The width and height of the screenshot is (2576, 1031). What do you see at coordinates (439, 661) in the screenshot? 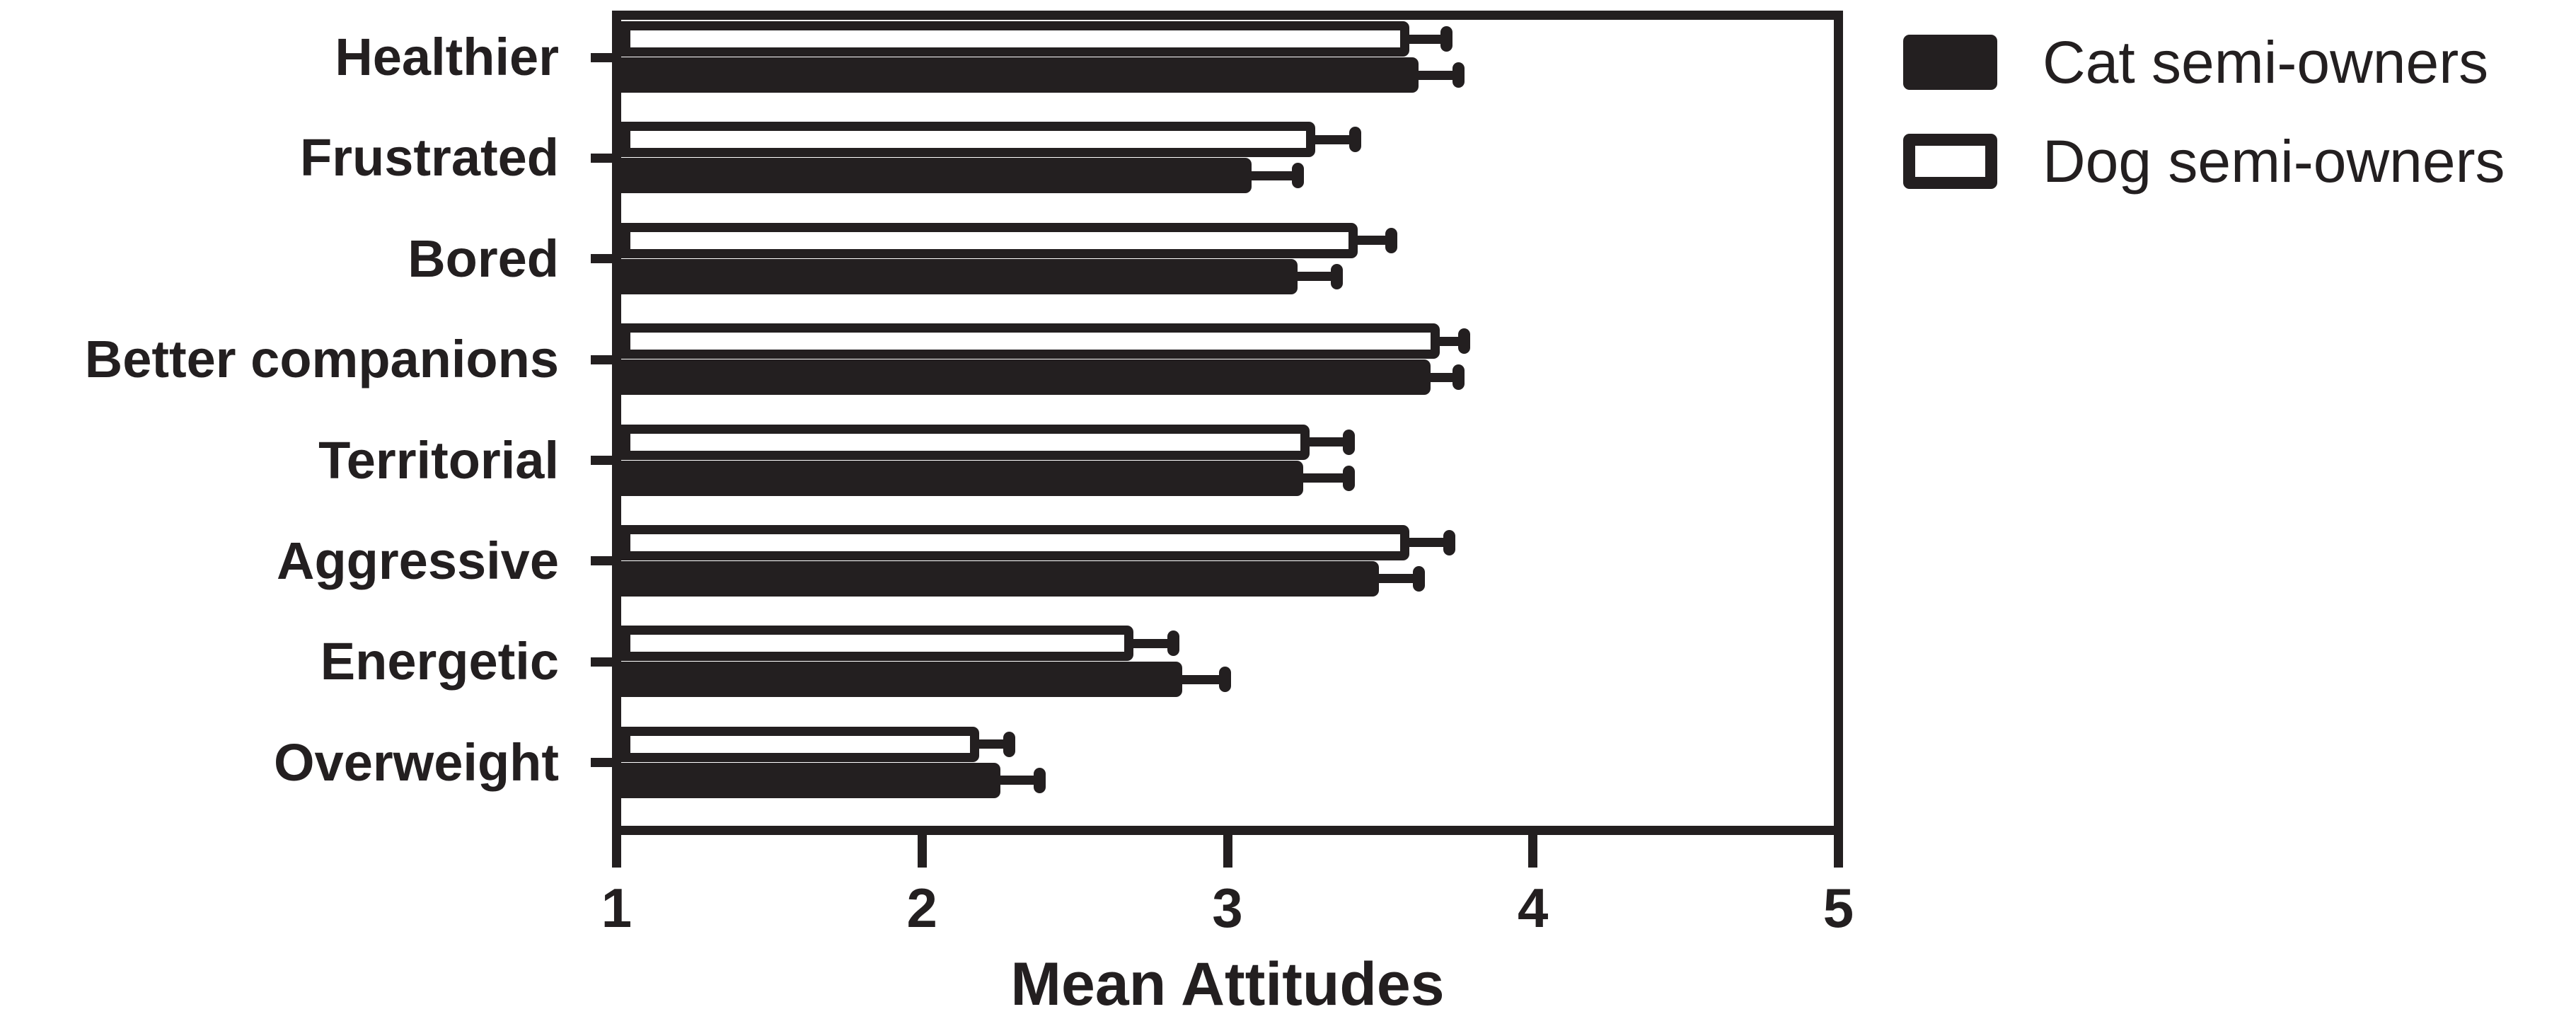
I see `category-label: Energetic` at bounding box center [439, 661].